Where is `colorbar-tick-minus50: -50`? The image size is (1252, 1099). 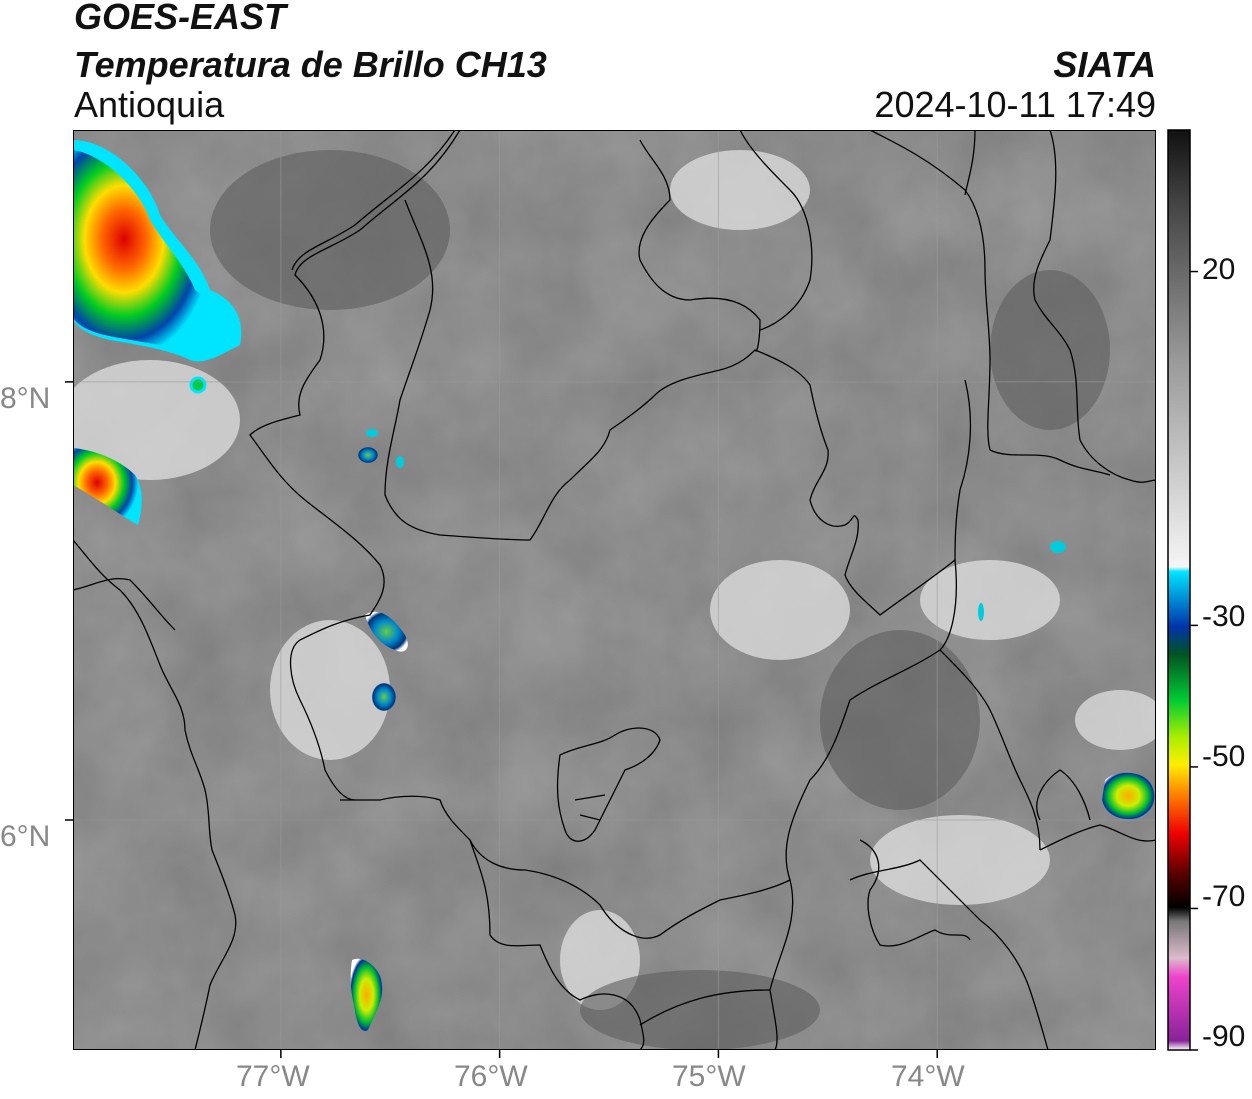
colorbar-tick-minus50: -50 is located at coordinates (1224, 756).